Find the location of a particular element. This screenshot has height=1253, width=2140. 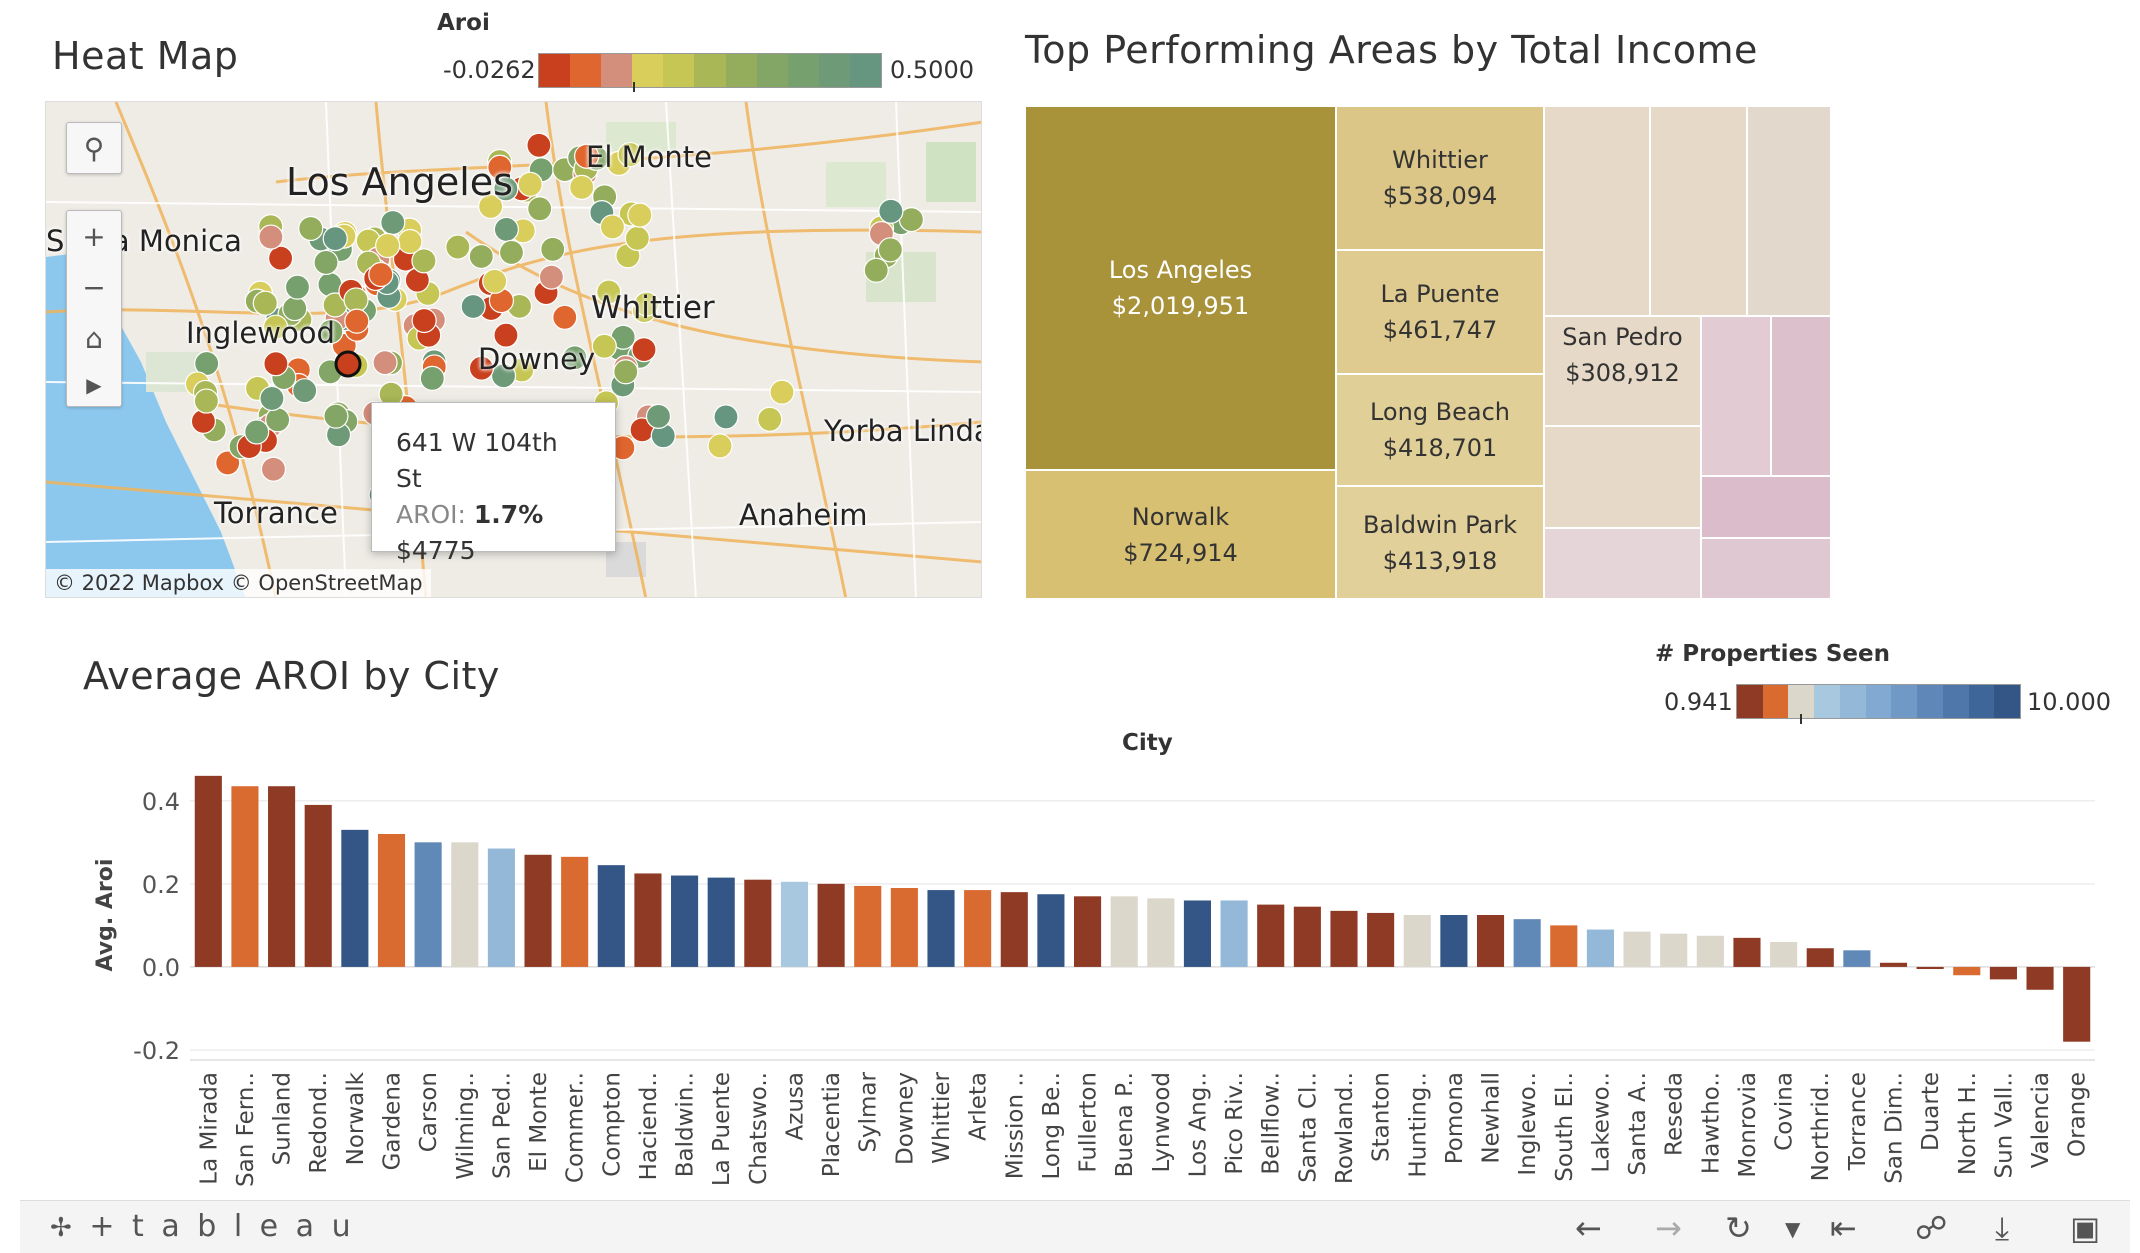

revert-icon: ↻ is located at coordinates (1738, 1228).